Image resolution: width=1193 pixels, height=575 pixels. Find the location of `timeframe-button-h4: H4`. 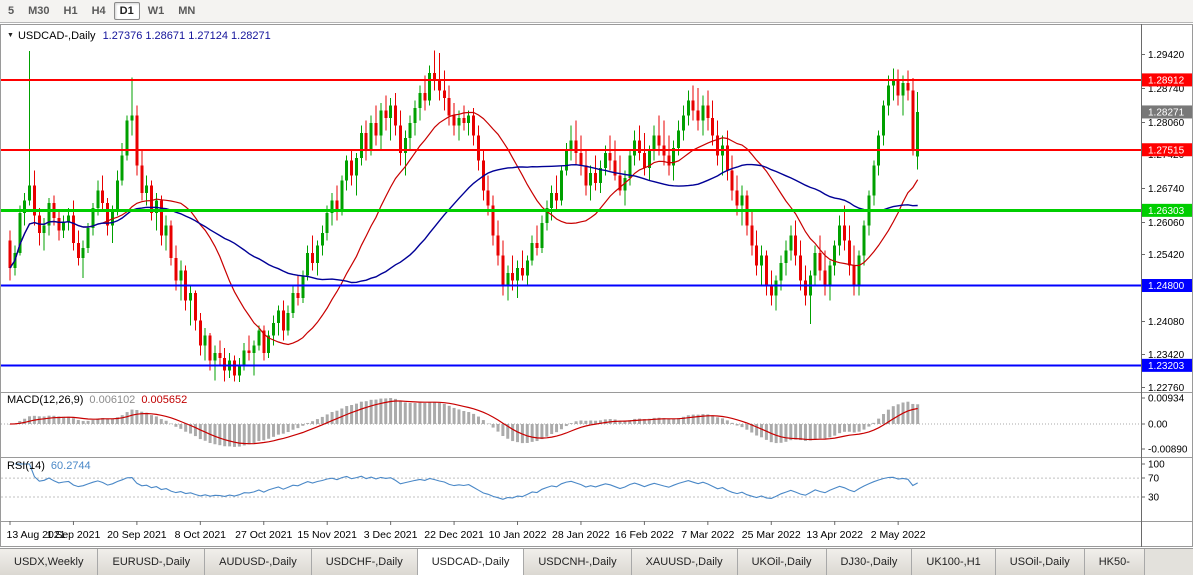

timeframe-button-h4: H4 is located at coordinates (98, 11).